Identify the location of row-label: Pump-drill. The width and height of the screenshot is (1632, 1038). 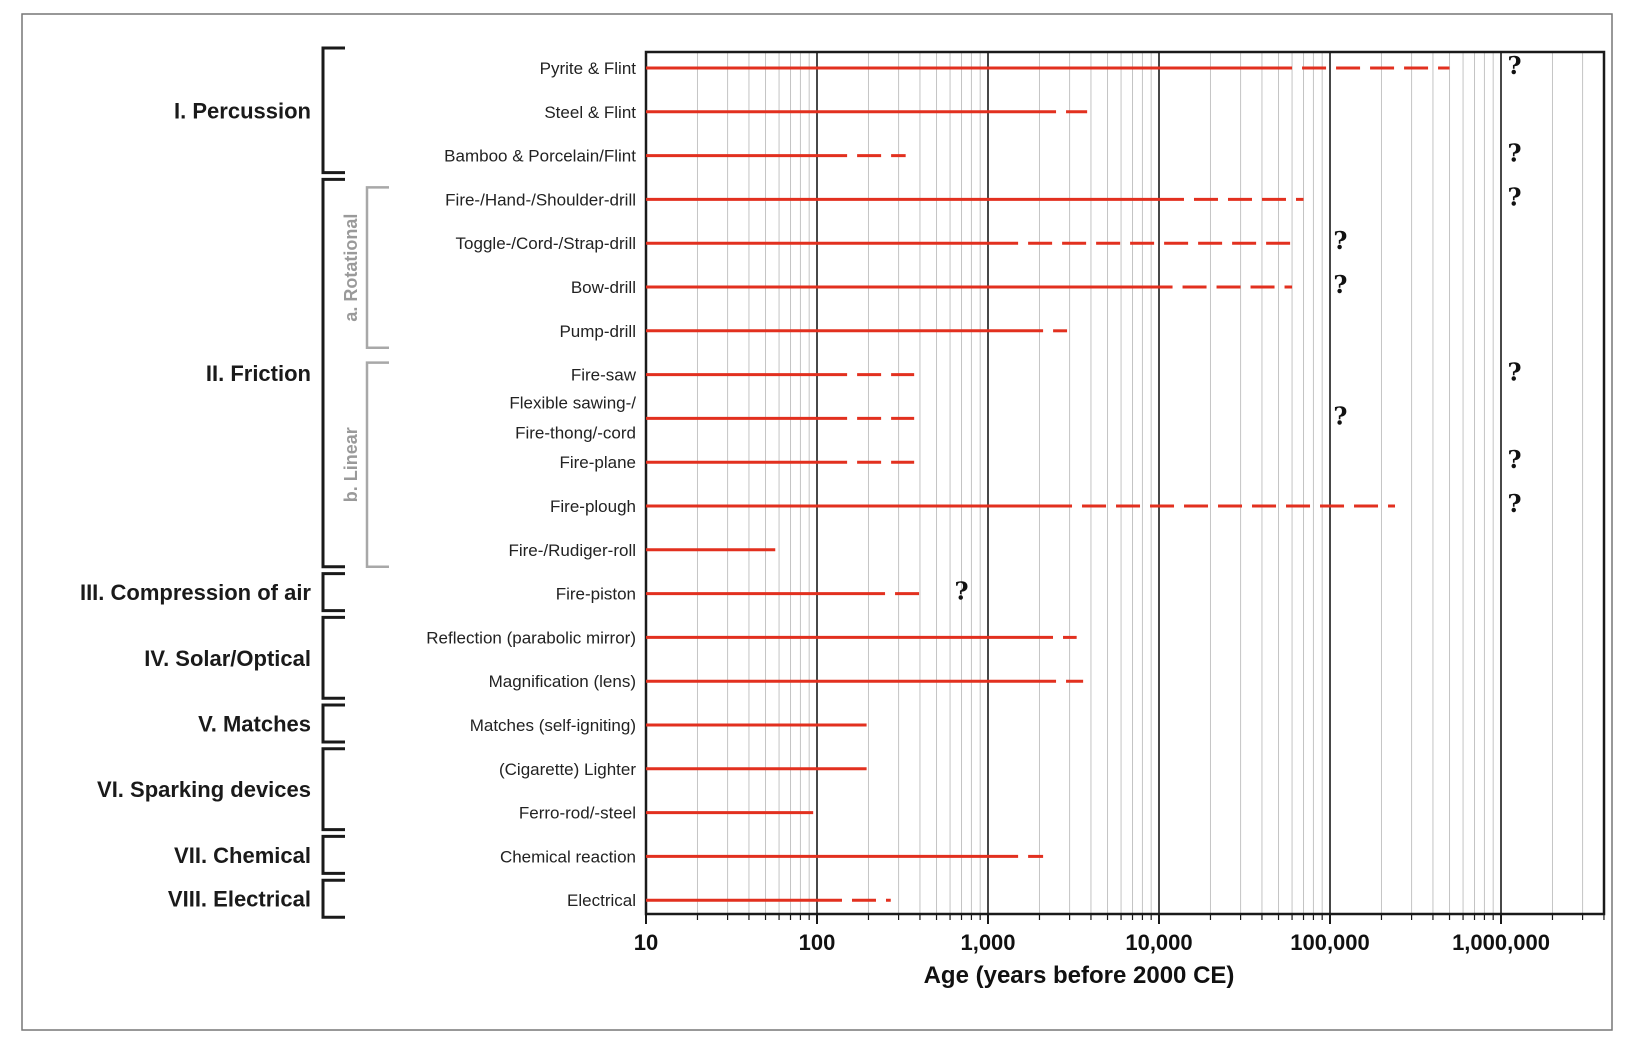
(597, 331).